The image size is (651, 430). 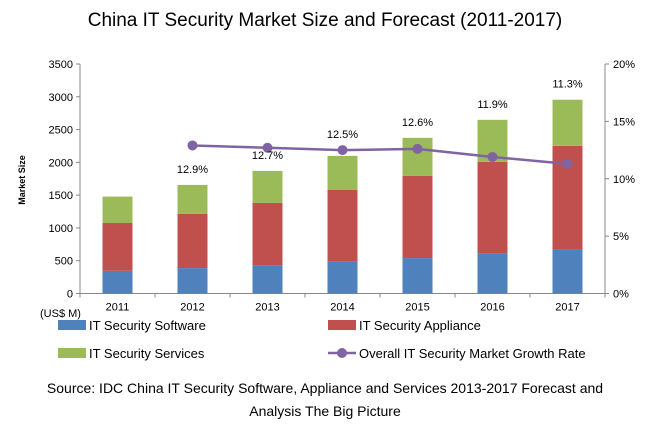 I want to click on legend-label: IT Security Software, so click(x=147, y=325).